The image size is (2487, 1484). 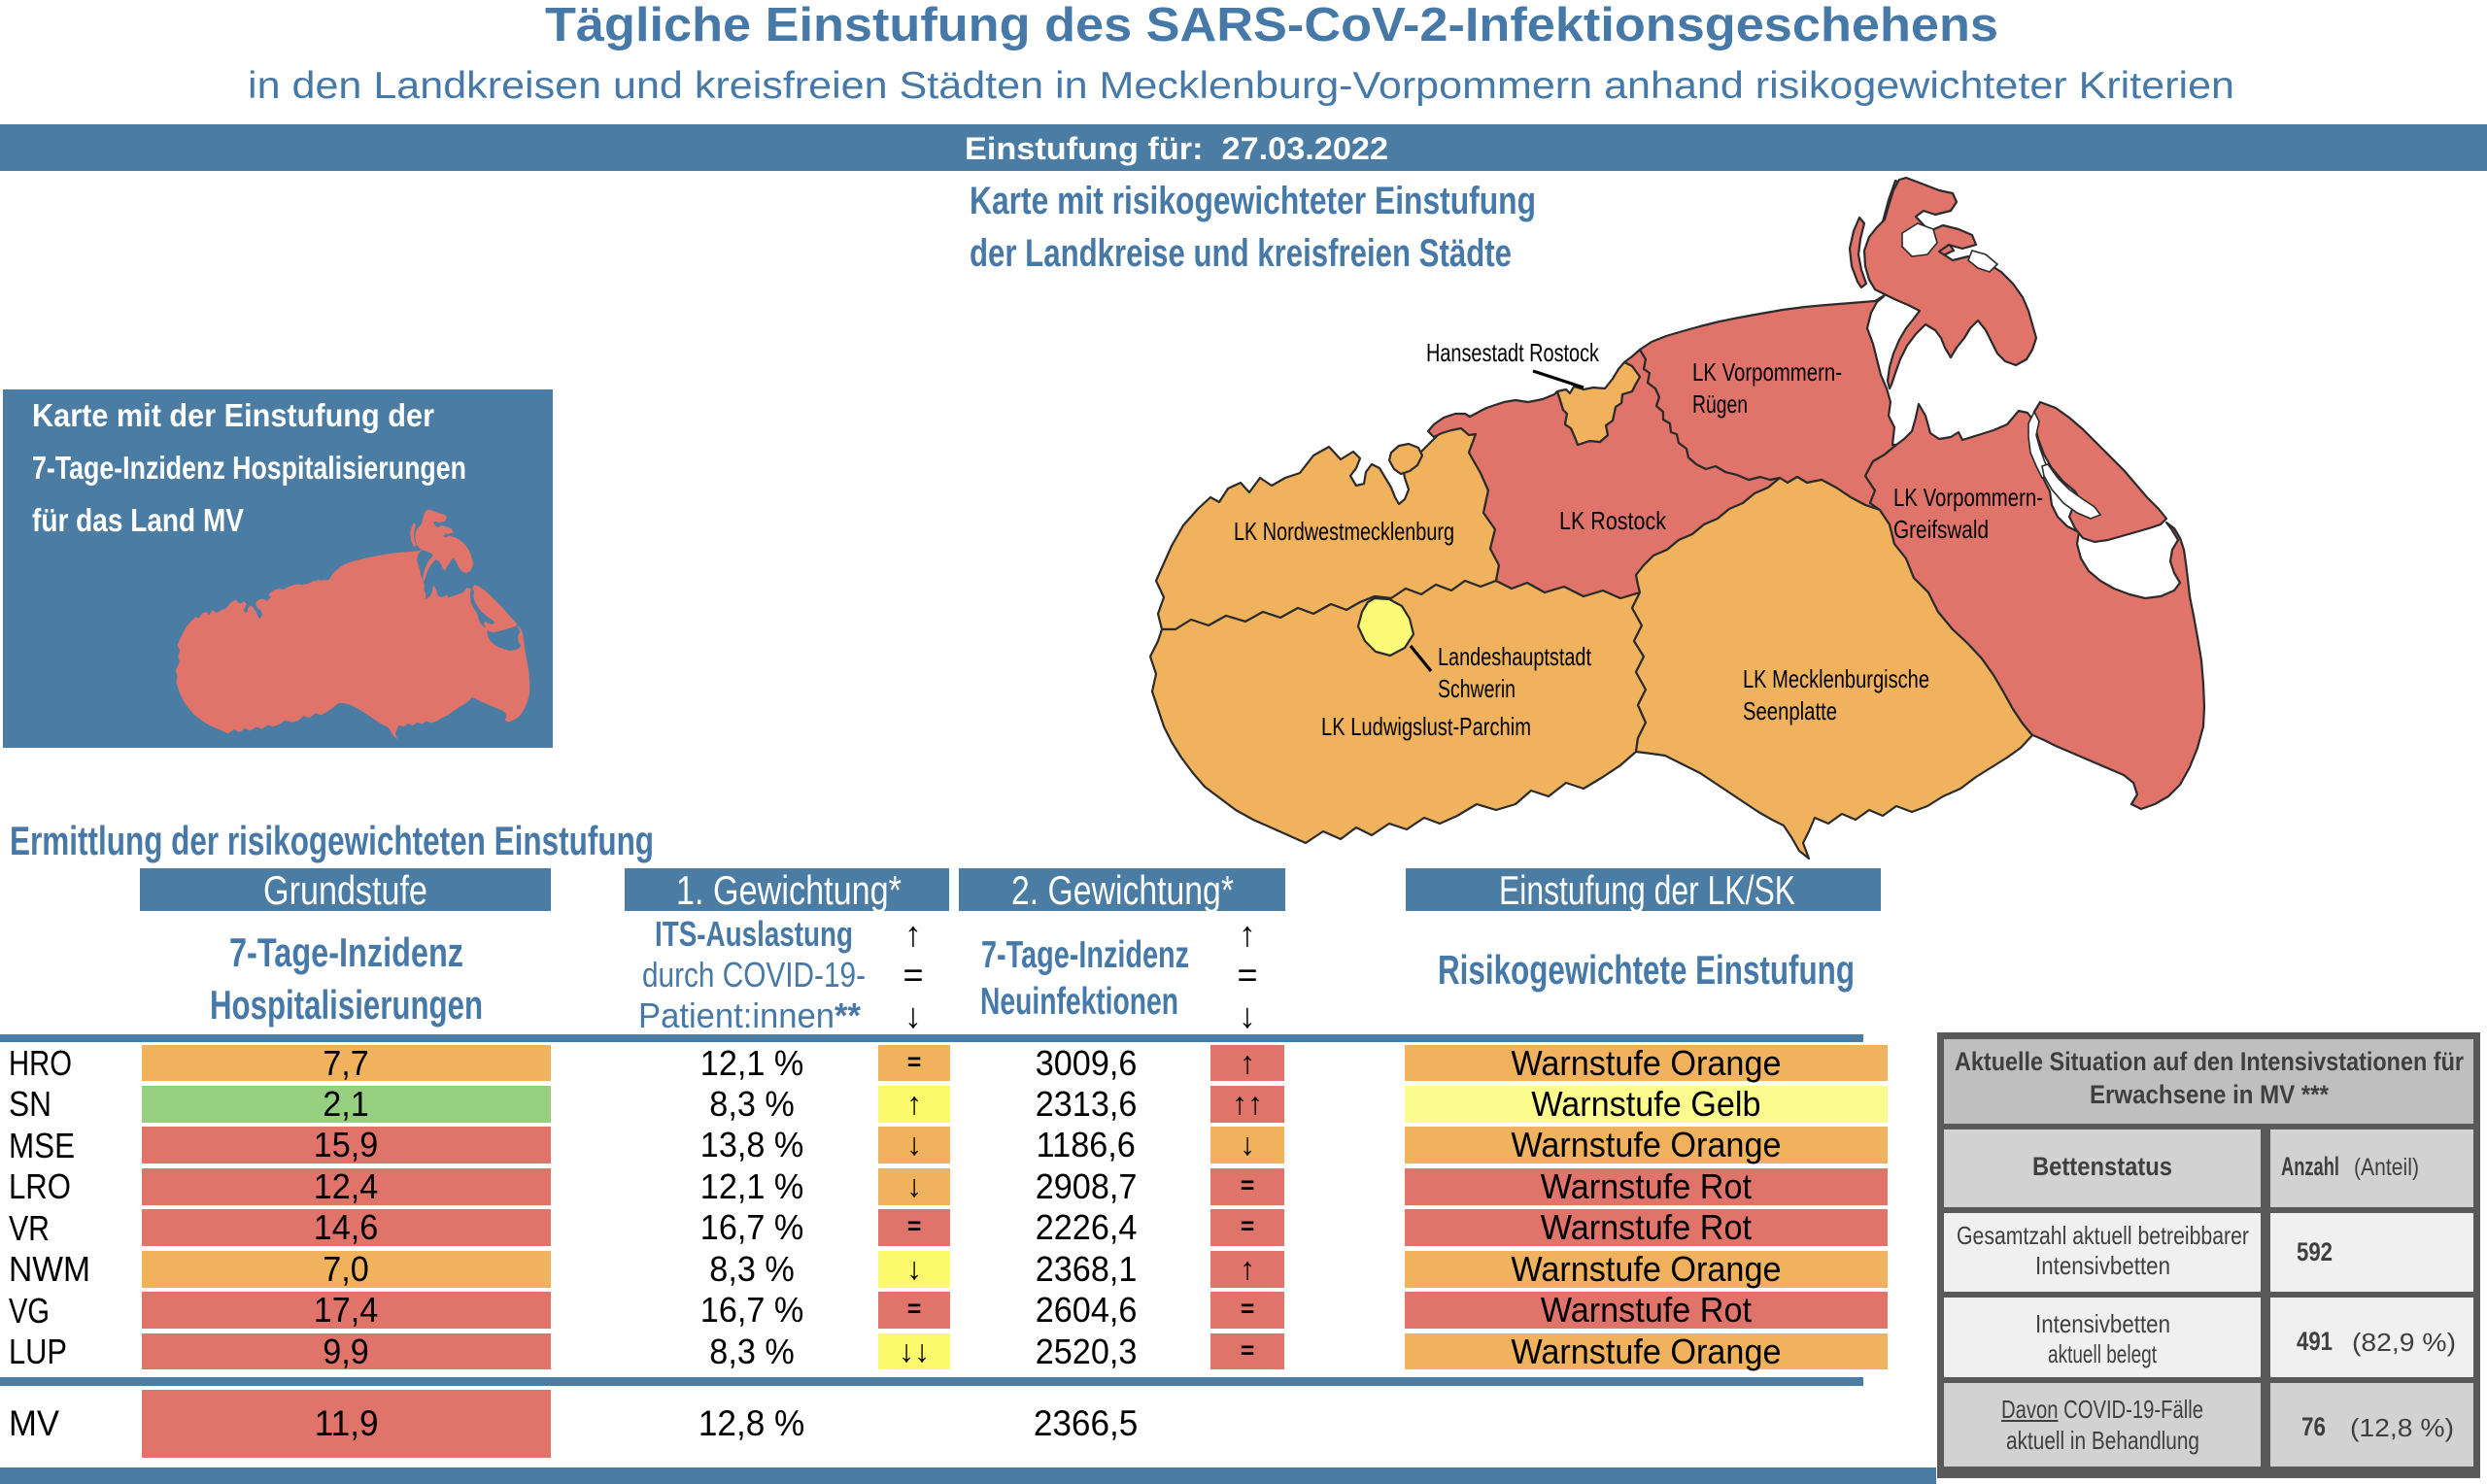 What do you see at coordinates (1941, 529) in the screenshot?
I see `svg-text: Greifswald` at bounding box center [1941, 529].